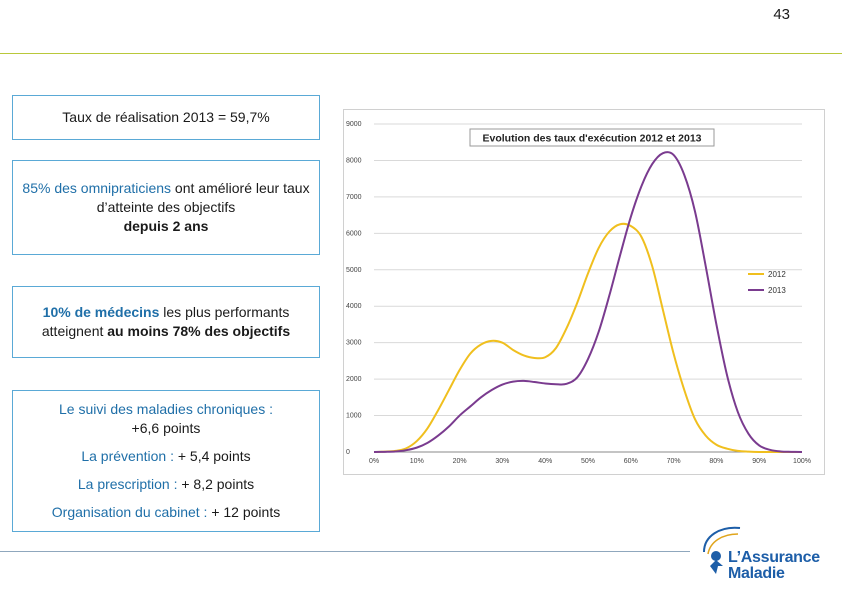 This screenshot has width=842, height=596. I want to click on x-tick-label: 10%, so click(417, 461).